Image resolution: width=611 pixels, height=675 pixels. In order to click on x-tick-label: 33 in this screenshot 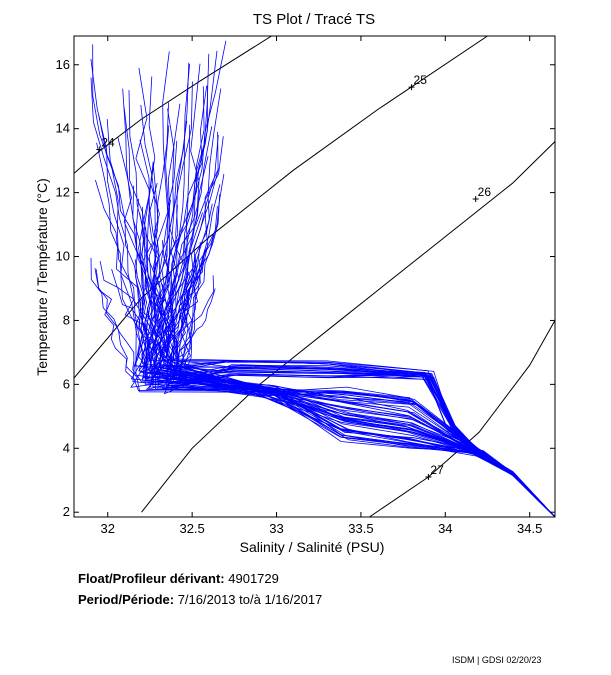, I will do `click(276, 528)`.